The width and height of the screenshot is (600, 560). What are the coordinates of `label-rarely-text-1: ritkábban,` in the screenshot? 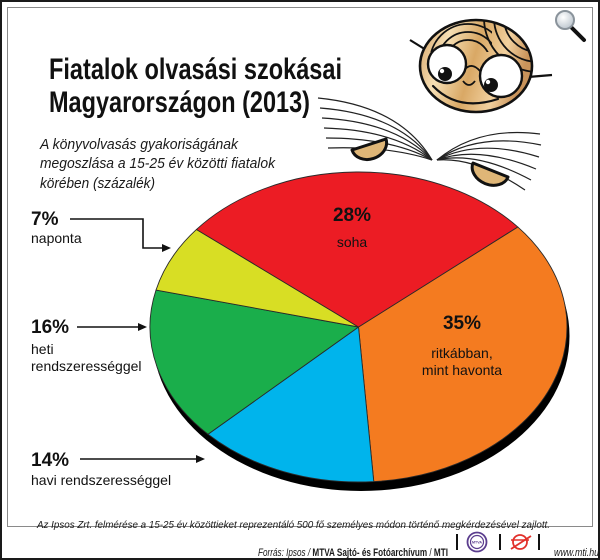 It's located at (462, 353).